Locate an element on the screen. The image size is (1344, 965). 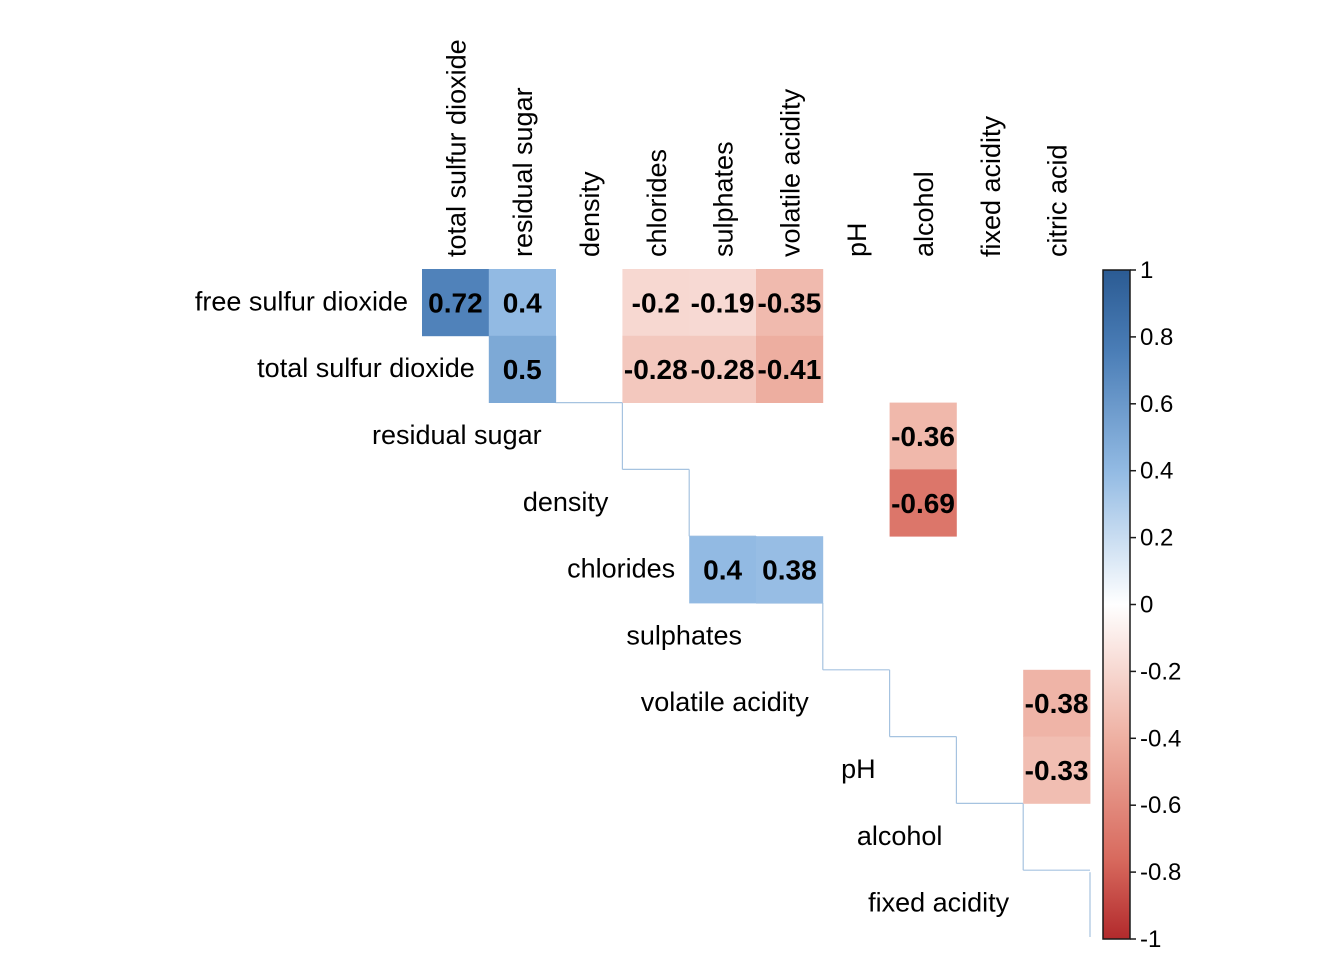
cell-total-sulfur-dioxide-x-chlorides: -0.28 is located at coordinates (656, 369).